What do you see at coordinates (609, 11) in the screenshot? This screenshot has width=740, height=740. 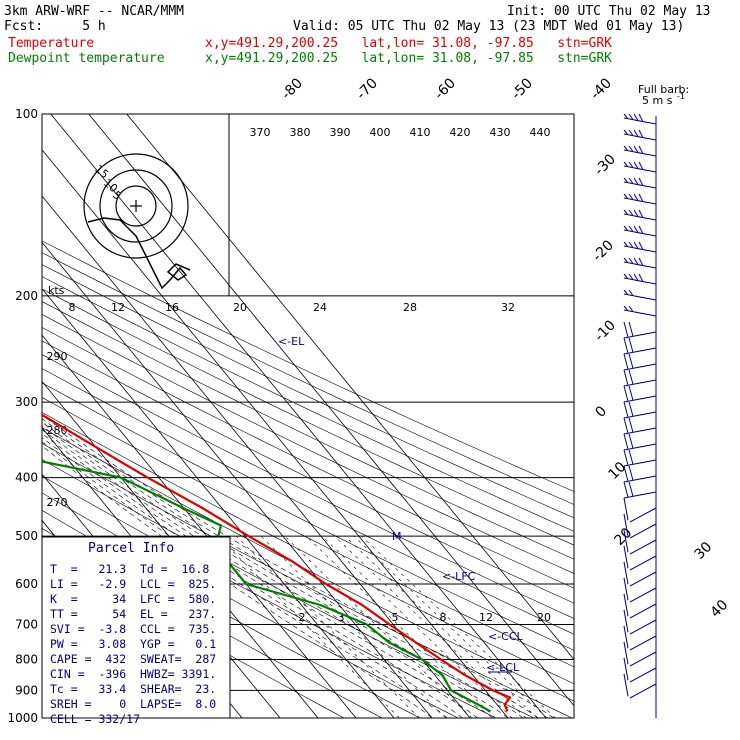 I see `init-time: Init: 00 UTC Thu 02 May 13` at bounding box center [609, 11].